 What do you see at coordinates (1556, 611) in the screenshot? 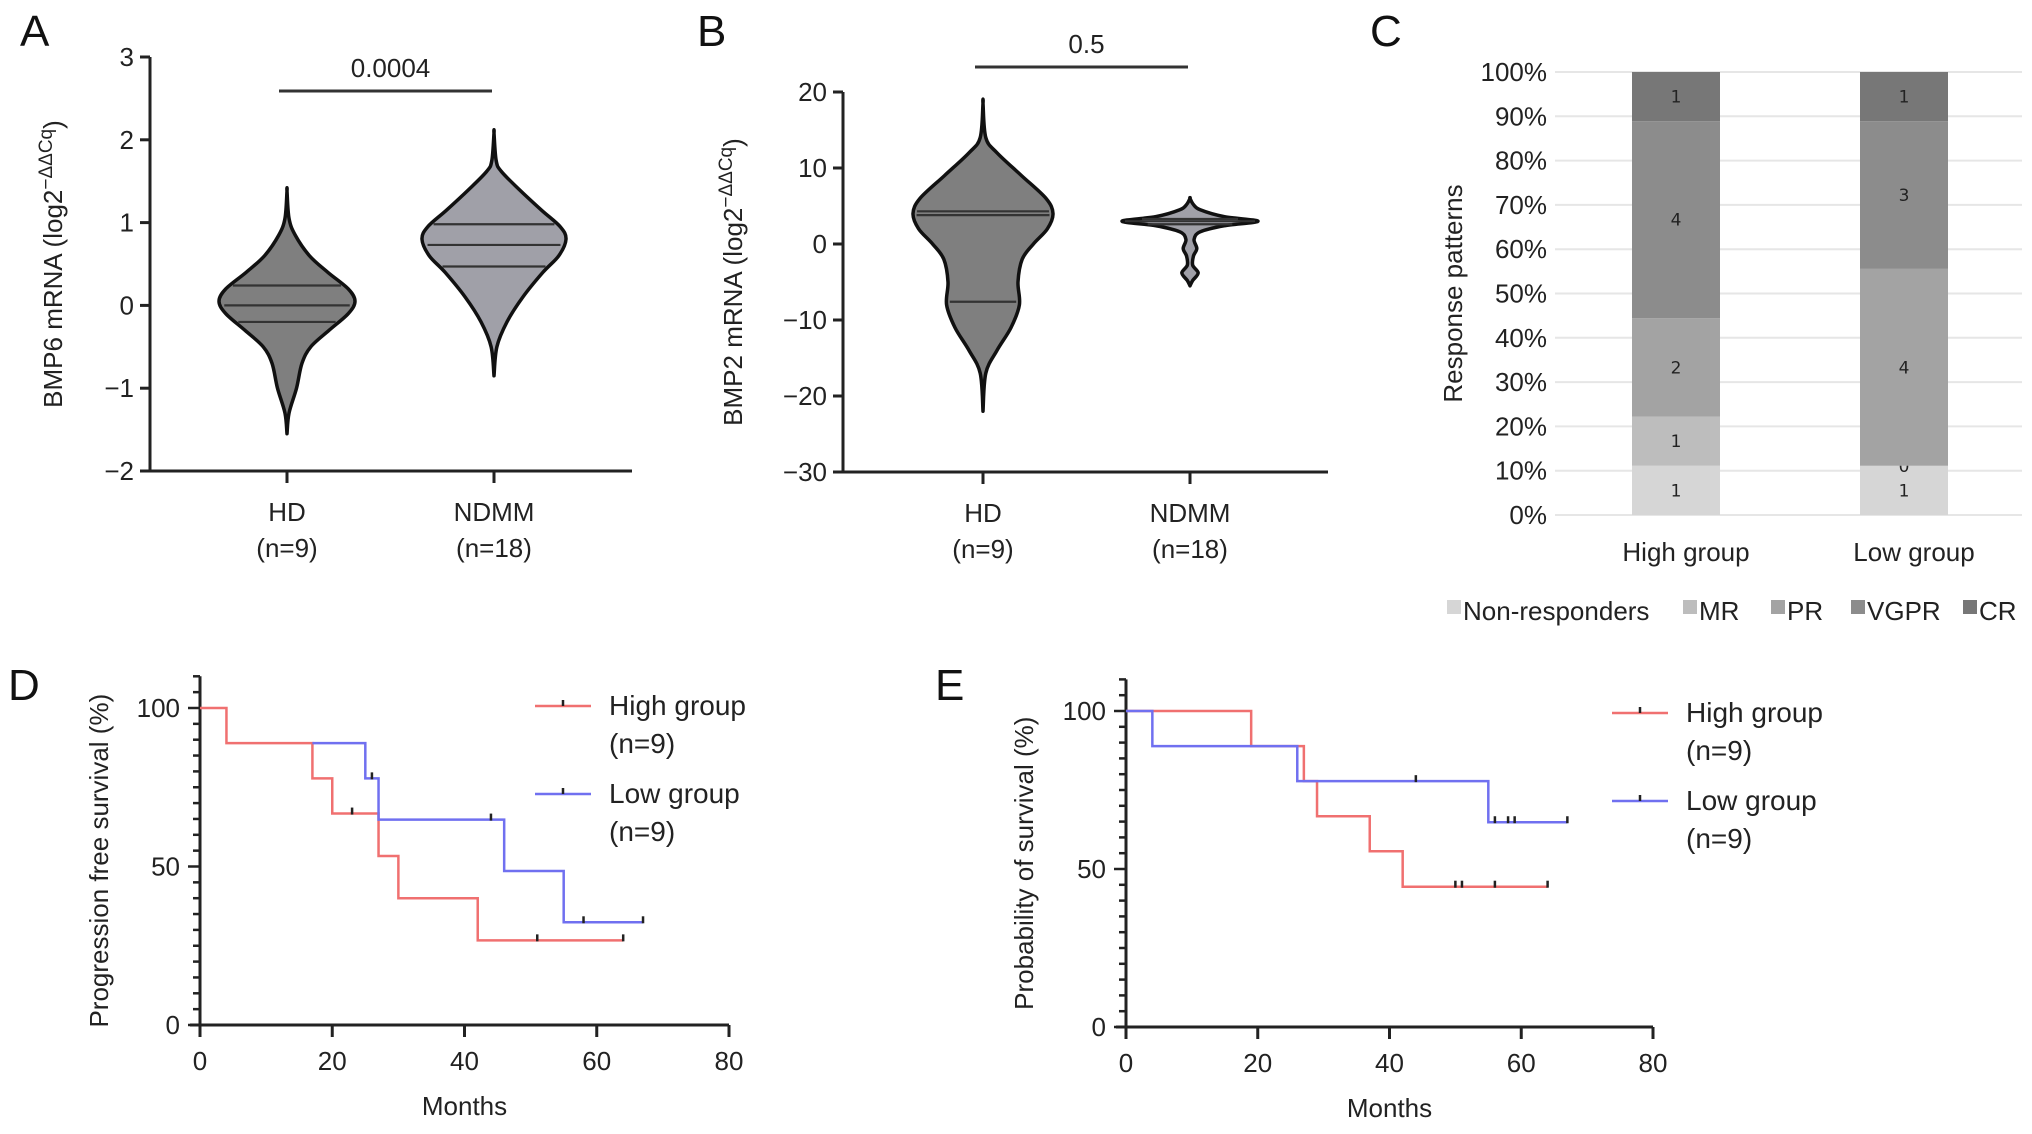
I see `legend-label: Non-responders` at bounding box center [1556, 611].